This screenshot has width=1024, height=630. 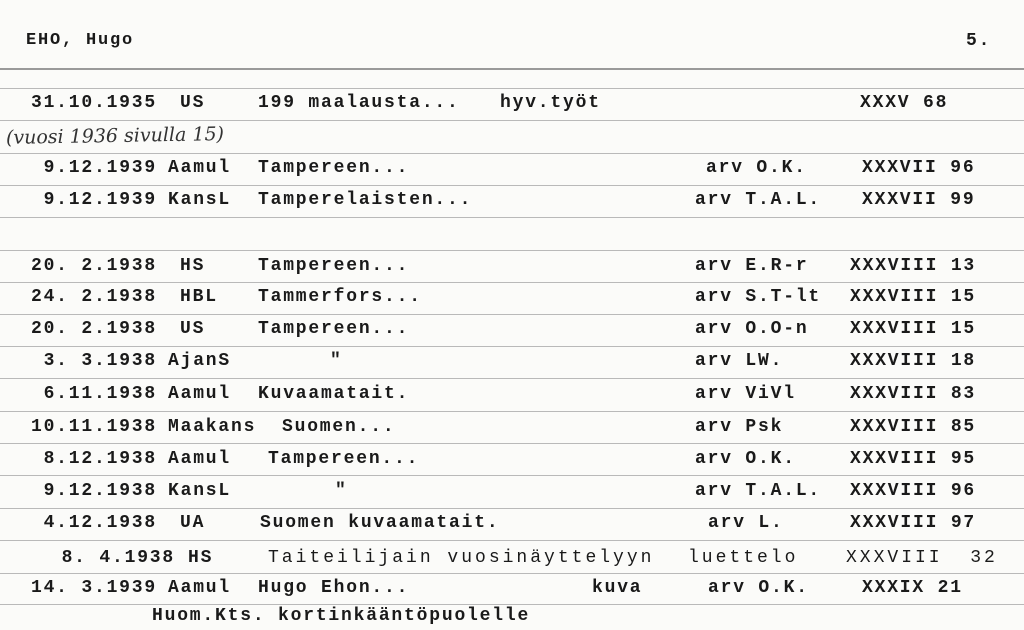 What do you see at coordinates (758, 297) in the screenshot?
I see `entry-reviewer: arv S.T-lt` at bounding box center [758, 297].